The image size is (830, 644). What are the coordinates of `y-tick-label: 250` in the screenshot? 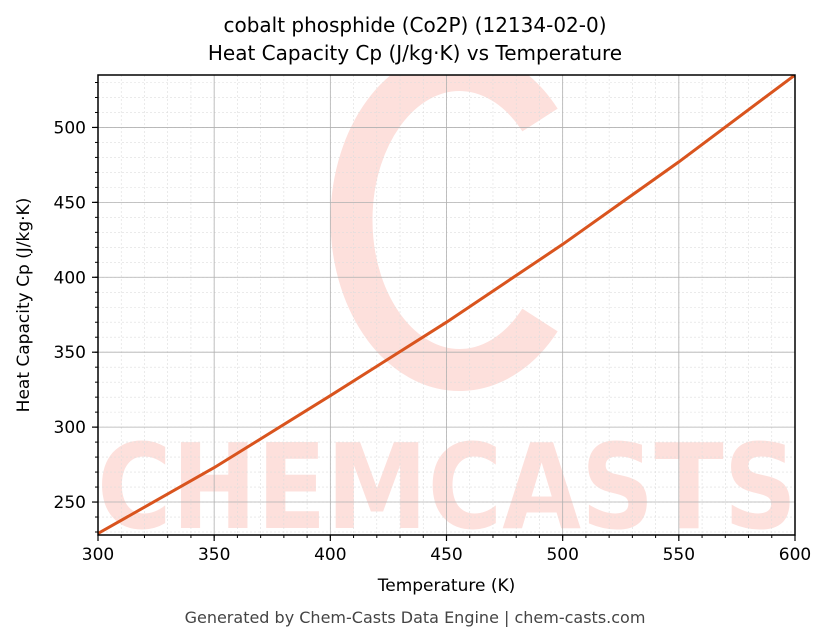 It's located at (70, 503).